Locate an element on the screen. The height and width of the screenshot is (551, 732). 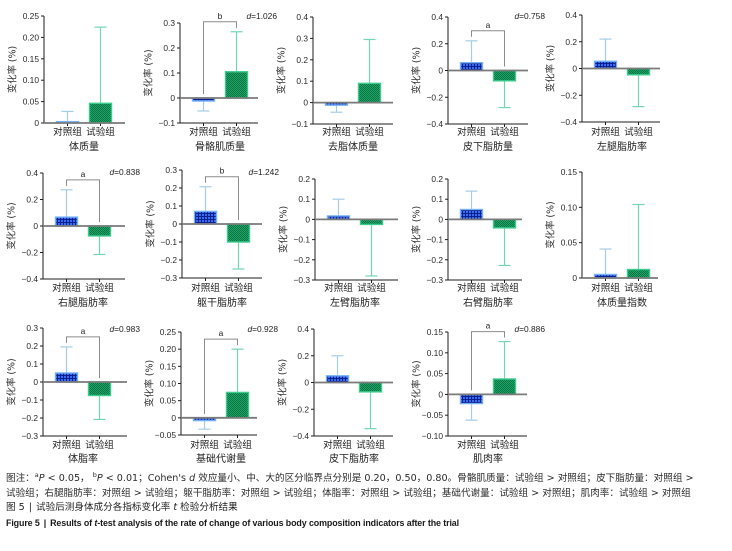
effect-size-value: =1.242 is located at coordinates (266, 172).